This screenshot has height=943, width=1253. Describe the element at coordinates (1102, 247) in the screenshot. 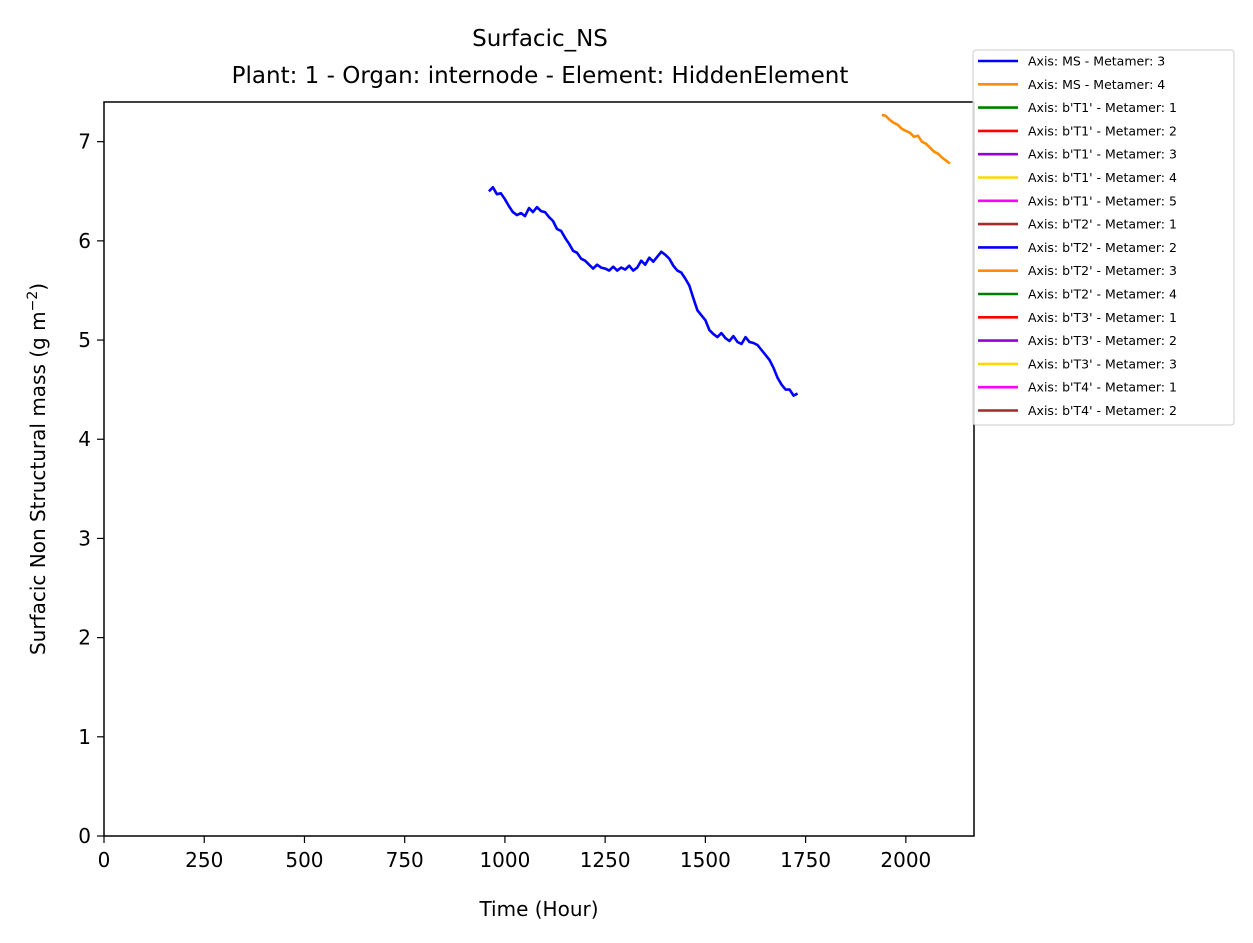

I see `legend-entry: Axis: b'T2' - Metamer: 2` at that location.